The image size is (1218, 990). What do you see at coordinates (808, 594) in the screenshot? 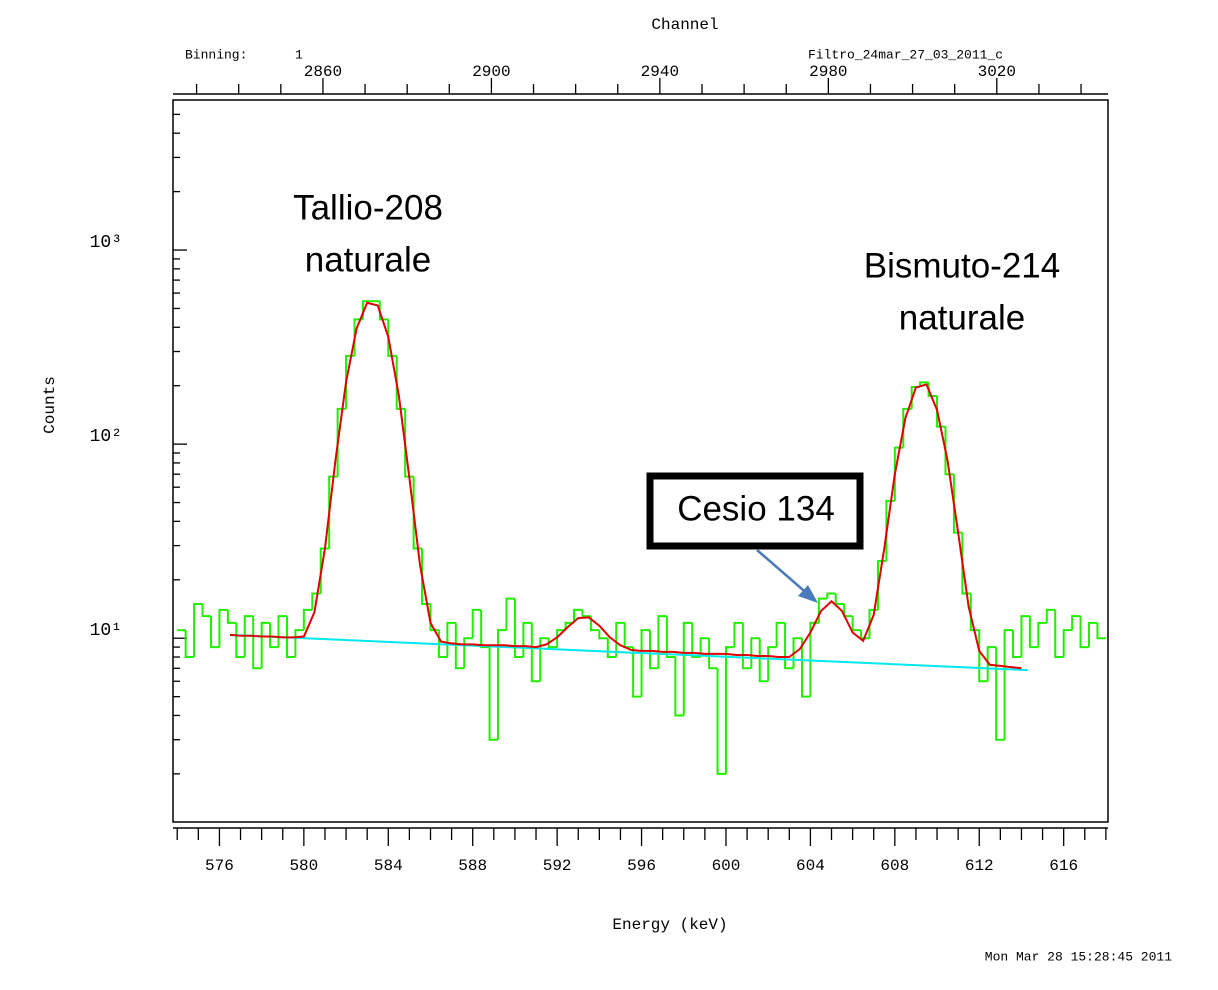
I see `annotation-arrowhead` at bounding box center [808, 594].